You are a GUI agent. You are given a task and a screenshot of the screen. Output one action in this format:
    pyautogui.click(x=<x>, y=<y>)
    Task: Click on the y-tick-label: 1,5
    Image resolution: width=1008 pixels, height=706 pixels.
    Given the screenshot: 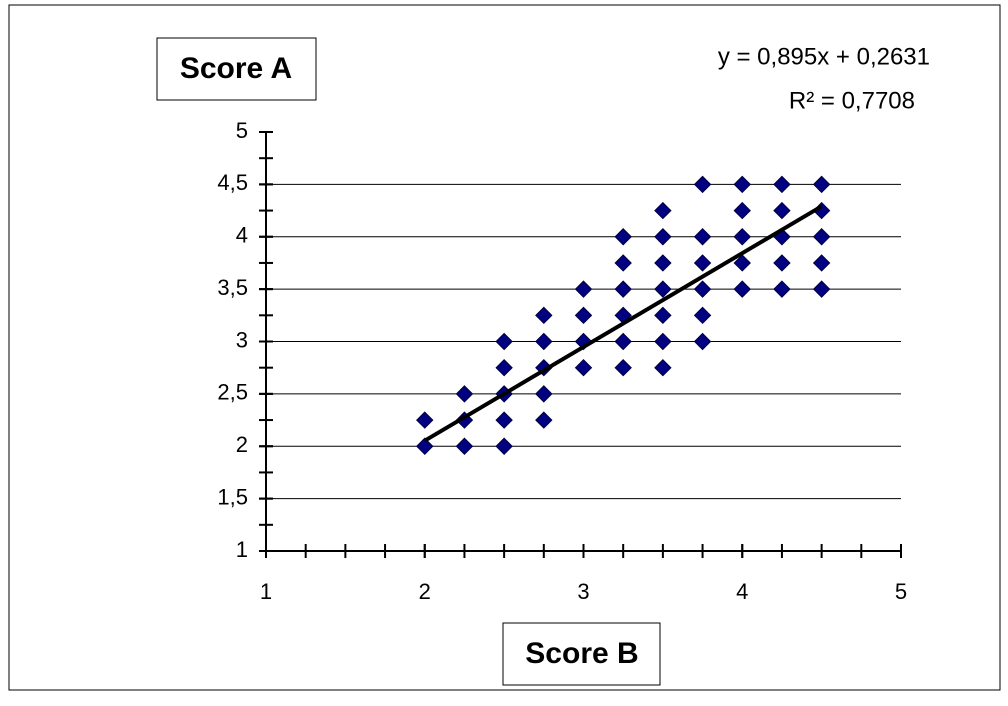 What is the action you would take?
    pyautogui.click(x=232, y=496)
    